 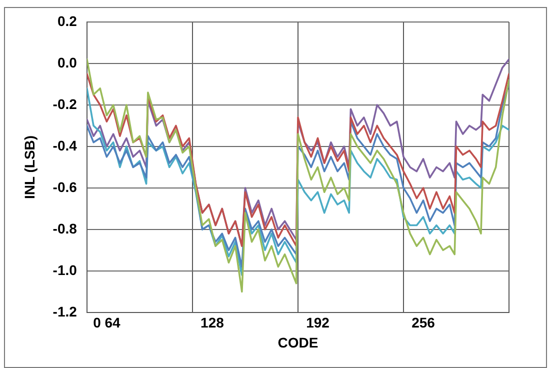 I want to click on x-tick-label: 256, so click(x=424, y=322).